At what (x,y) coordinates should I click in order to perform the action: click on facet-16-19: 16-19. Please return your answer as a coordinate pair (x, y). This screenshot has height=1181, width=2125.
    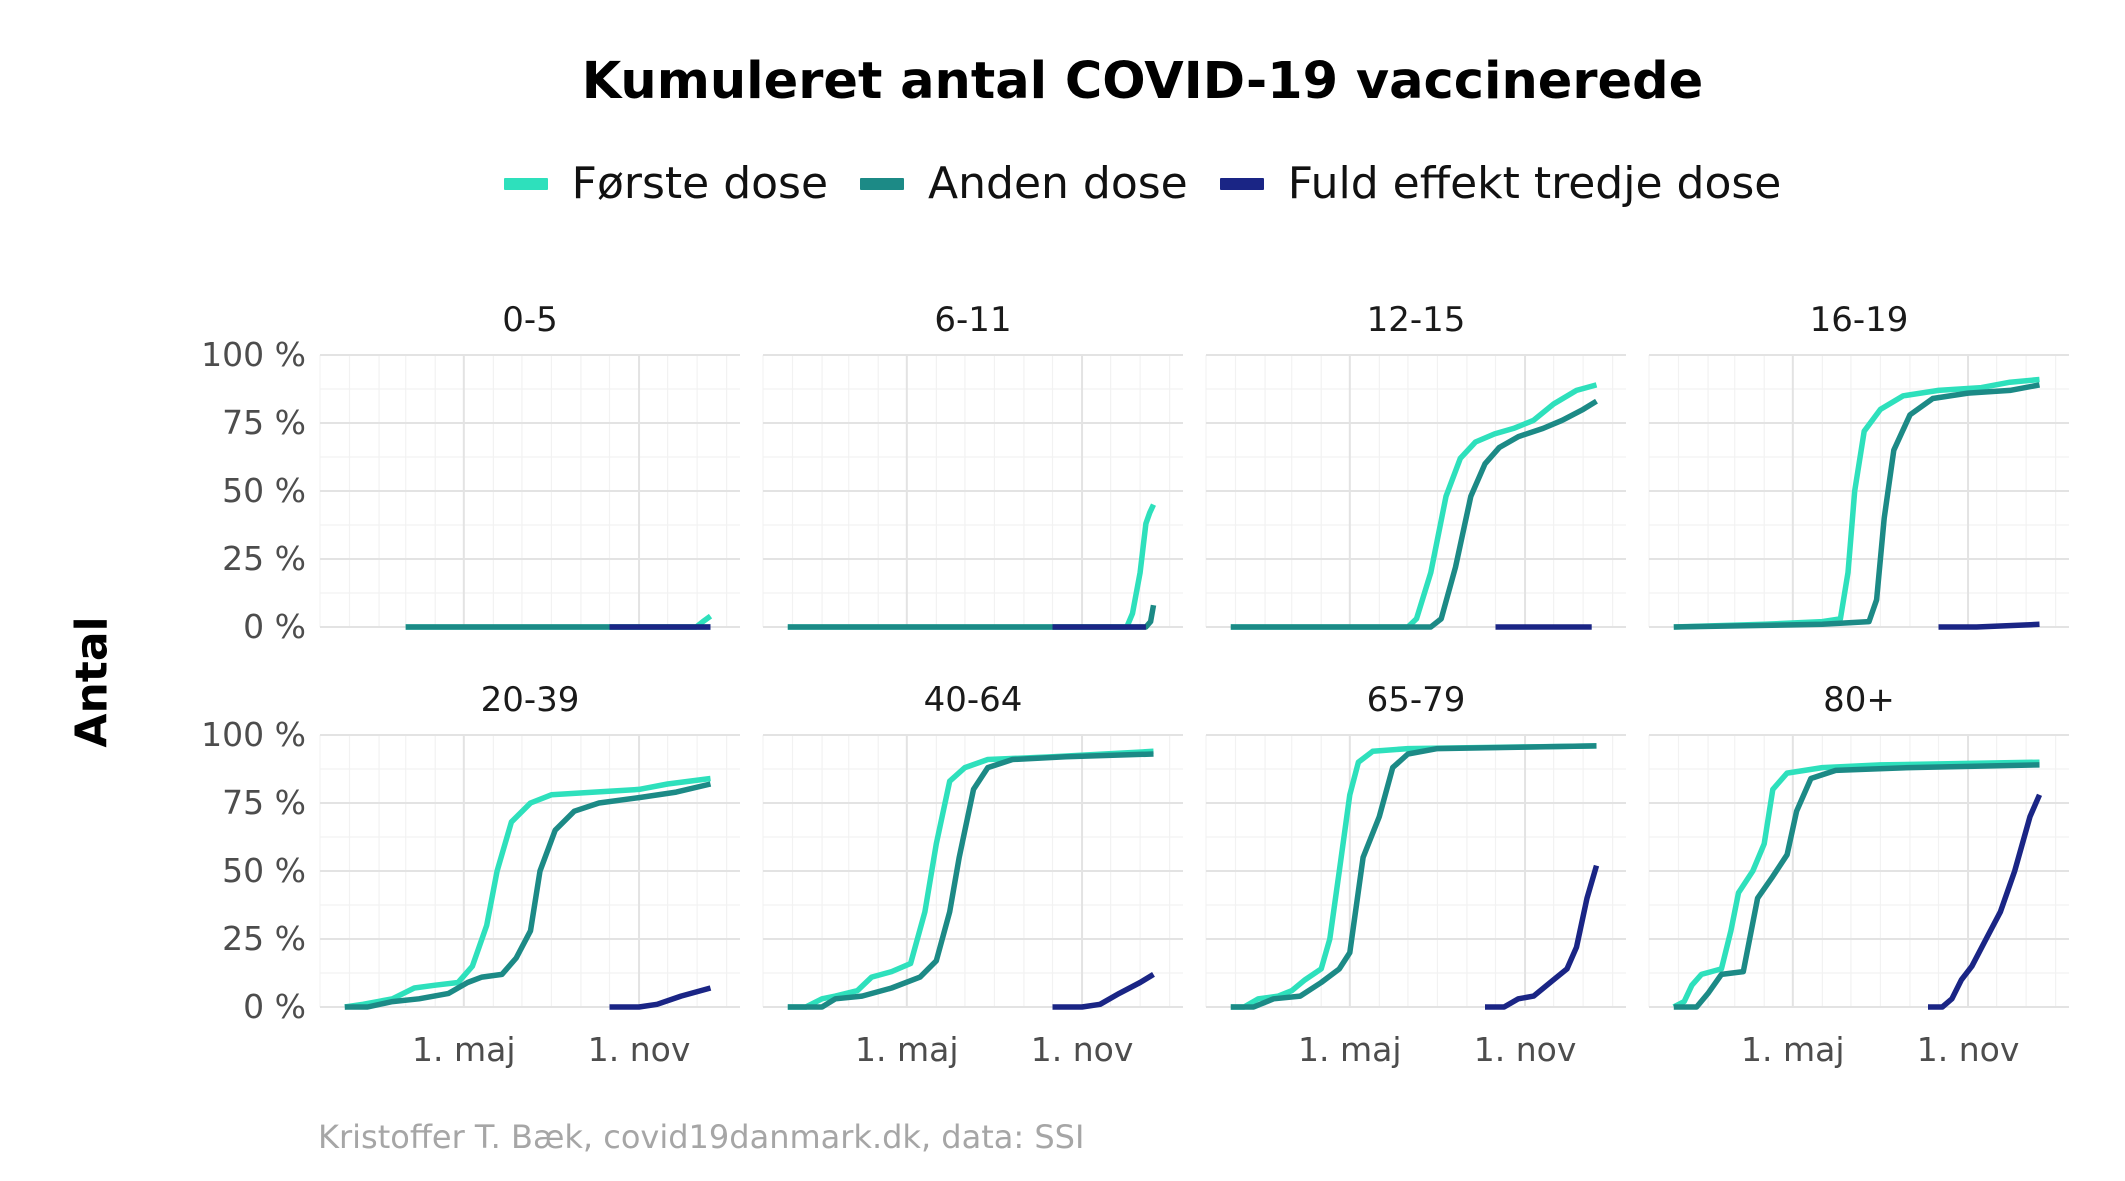
    Looking at the image, I should click on (1858, 465).